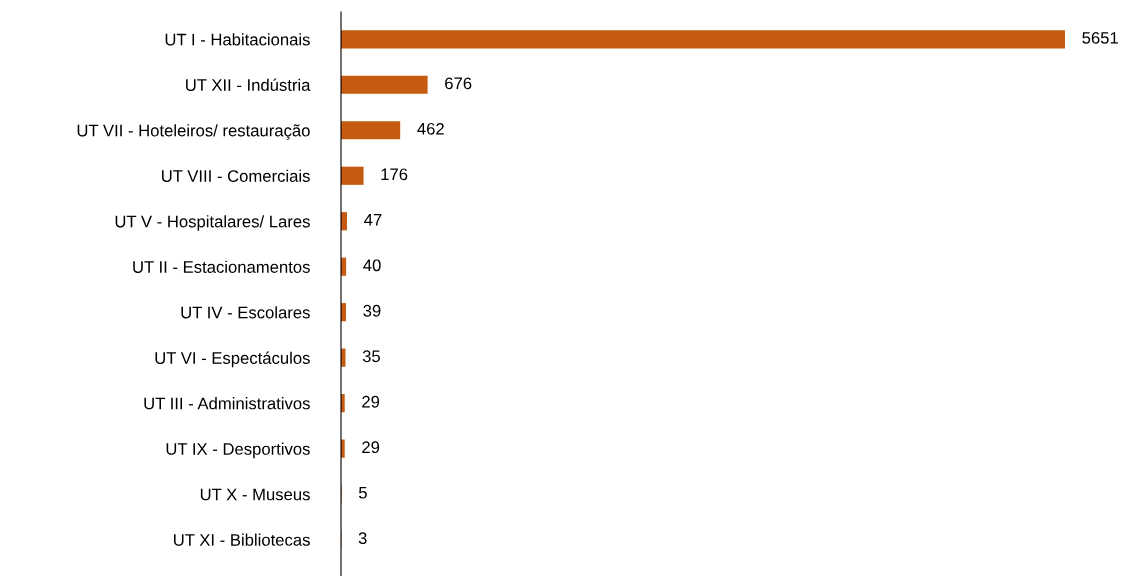 Image resolution: width=1133 pixels, height=576 pixels. Describe the element at coordinates (362, 538) in the screenshot. I see `data-label: 3` at that location.